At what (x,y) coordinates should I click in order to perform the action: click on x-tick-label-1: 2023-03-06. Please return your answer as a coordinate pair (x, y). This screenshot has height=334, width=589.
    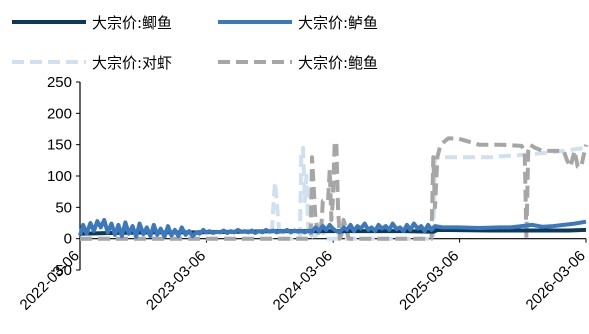
    Looking at the image, I should click on (176, 280).